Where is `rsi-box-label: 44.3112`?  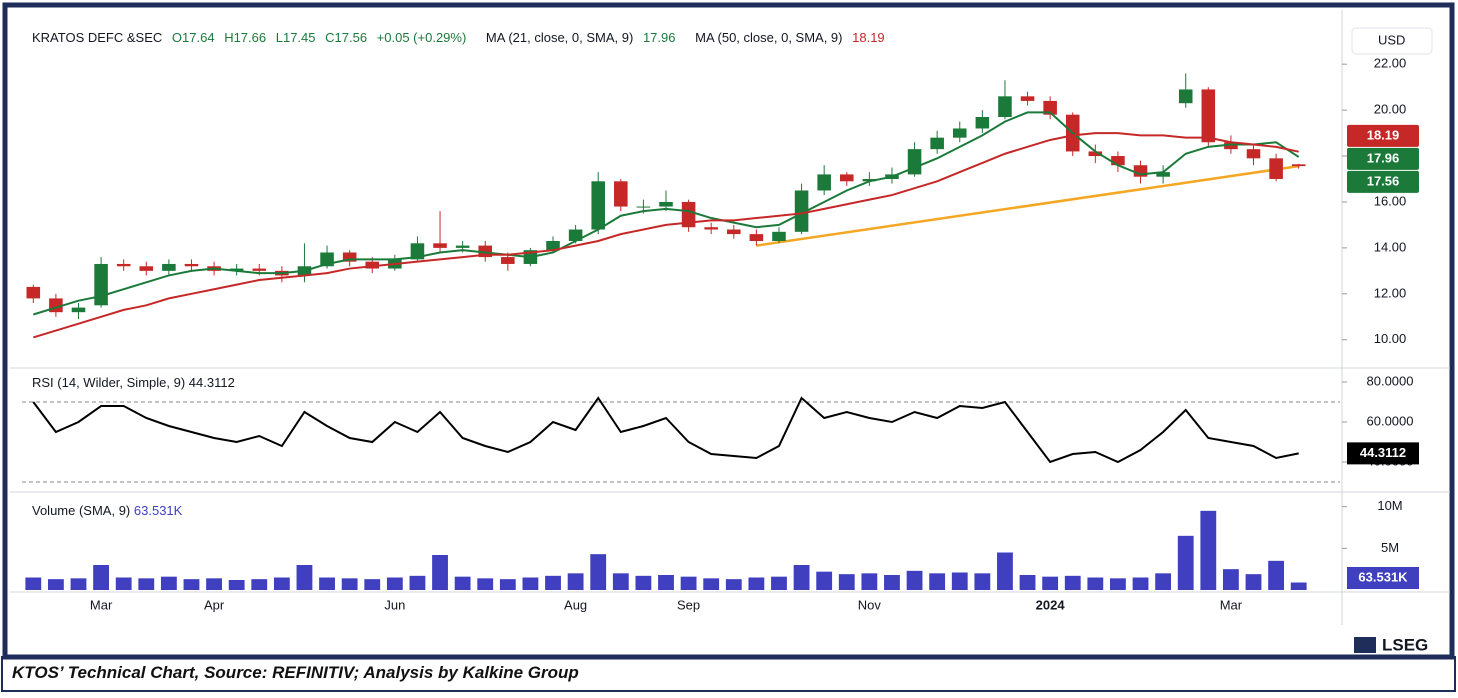
rsi-box-label: 44.3112 is located at coordinates (1383, 452).